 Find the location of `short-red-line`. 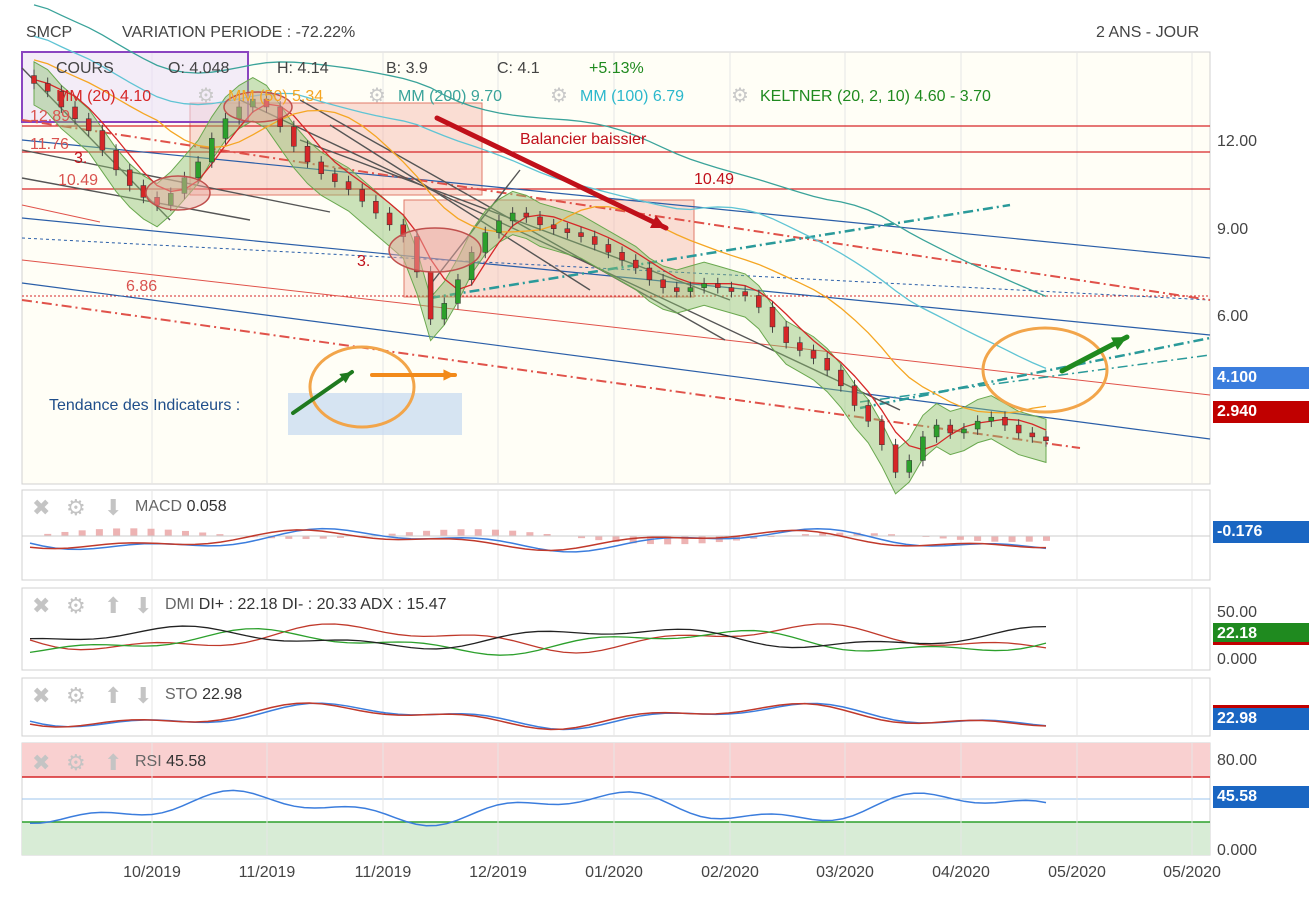

short-red-line is located at coordinates (61, 213).